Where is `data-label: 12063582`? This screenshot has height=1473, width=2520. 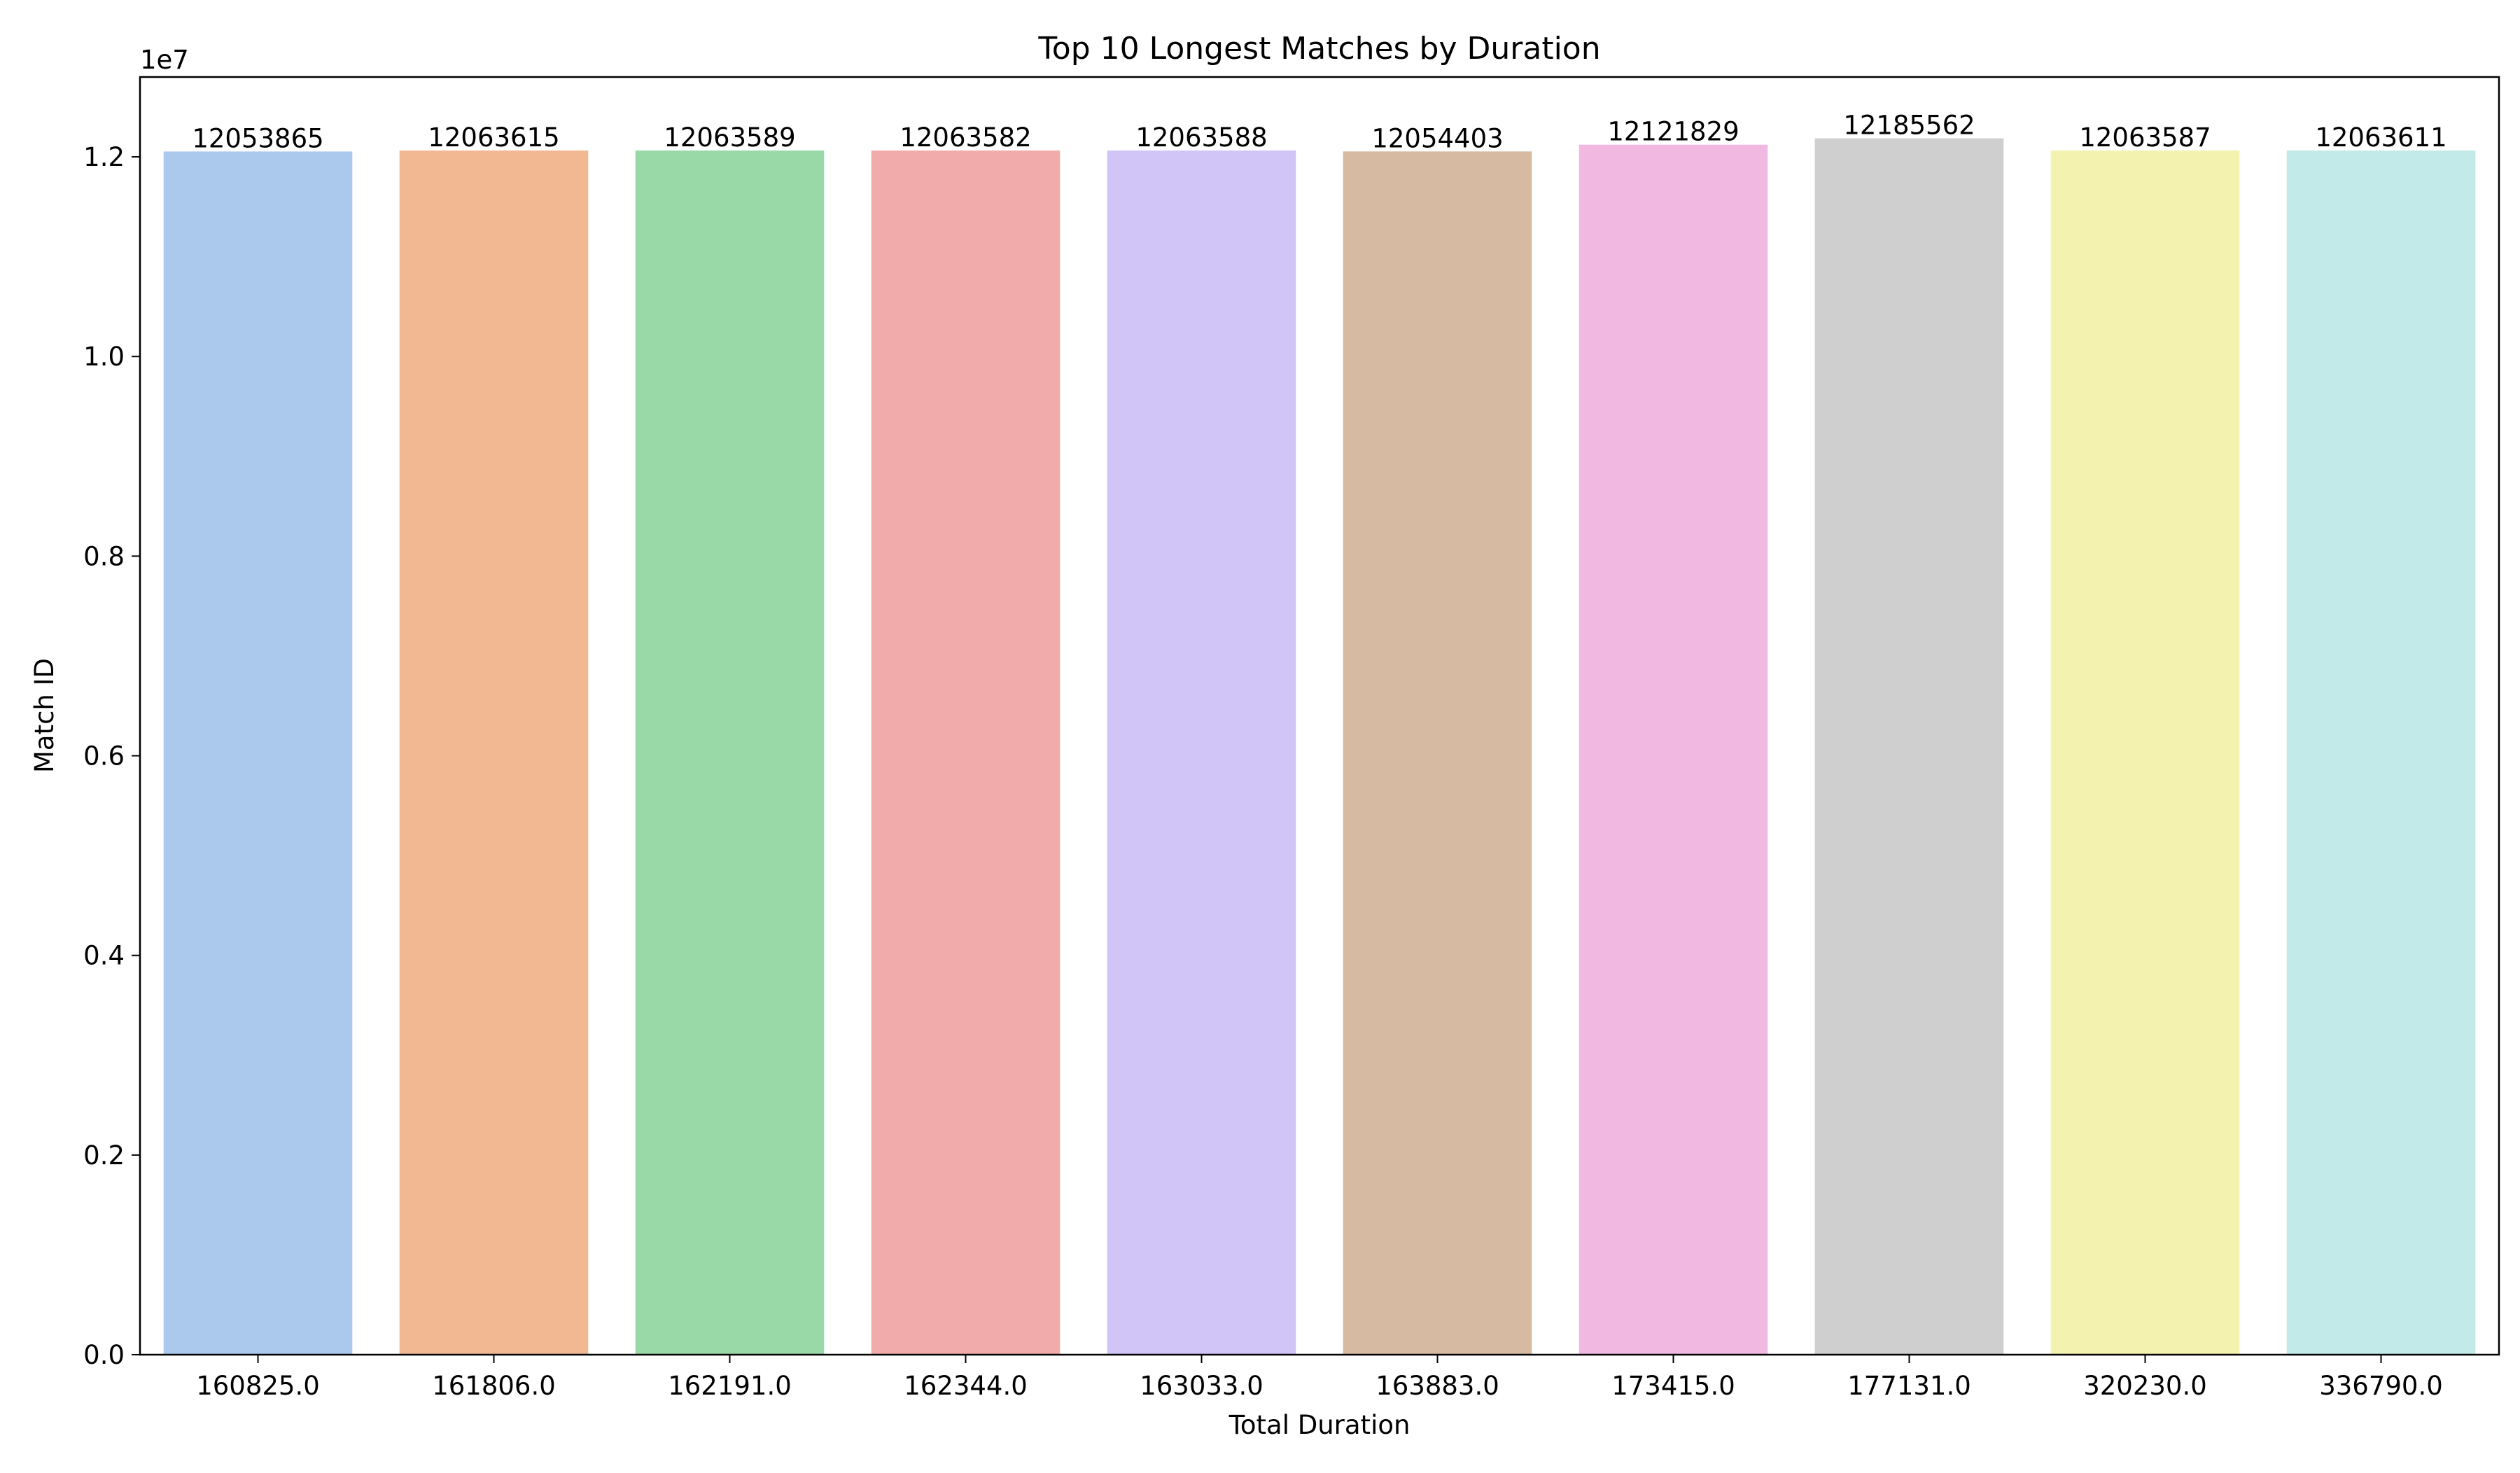 data-label: 12063582 is located at coordinates (965, 138).